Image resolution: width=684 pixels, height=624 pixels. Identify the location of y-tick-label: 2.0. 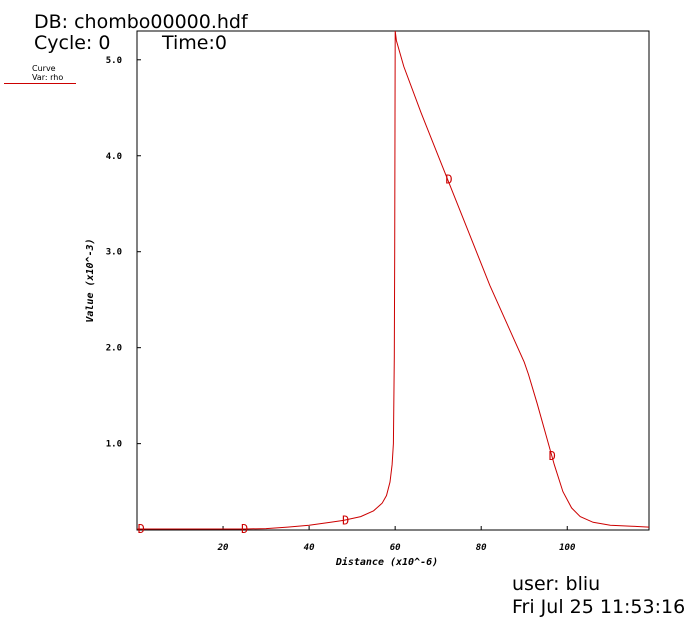
(114, 349).